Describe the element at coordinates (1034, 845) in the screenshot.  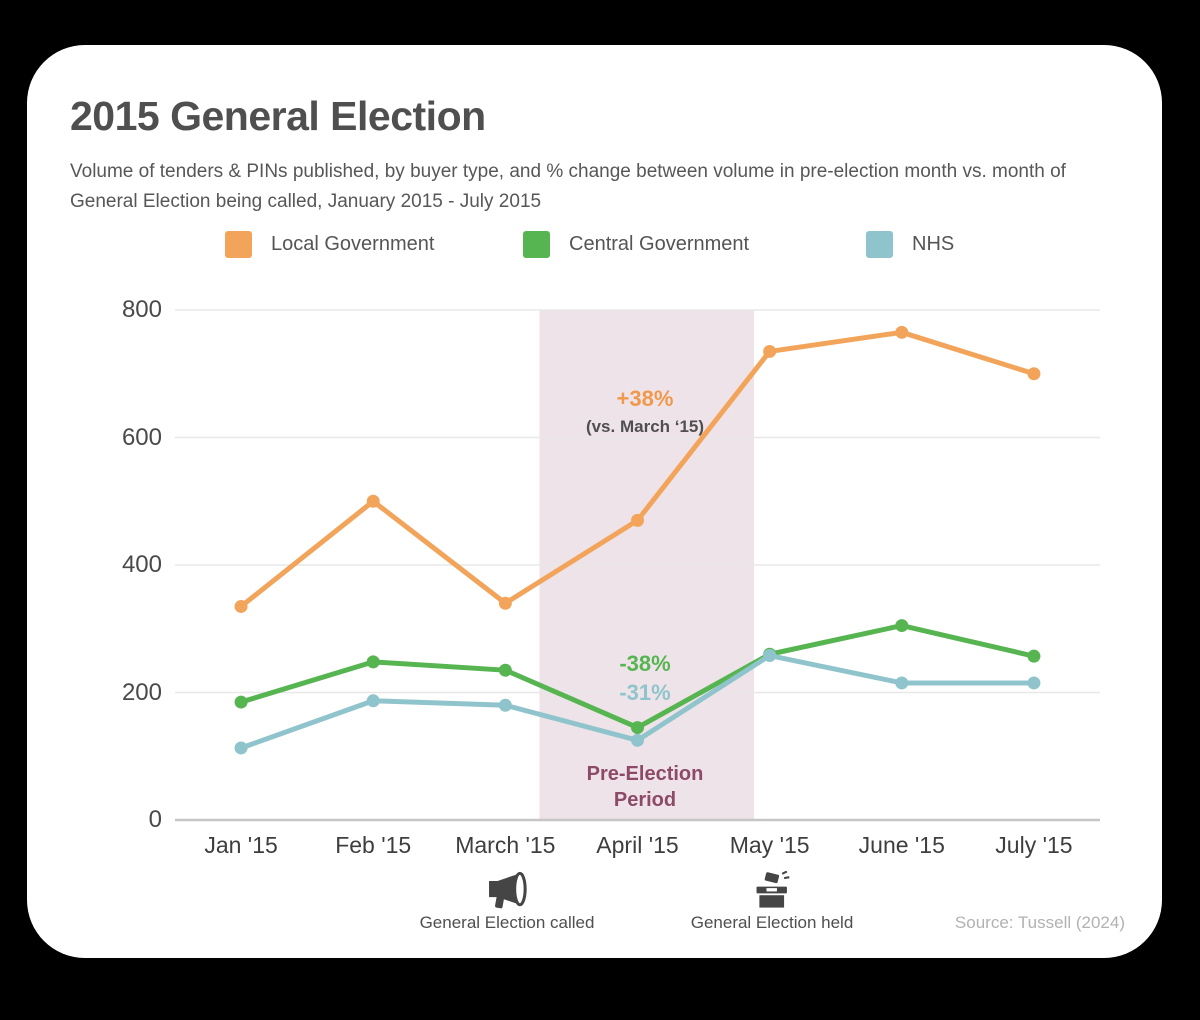
I see `x-axis-tick-label: July '15` at that location.